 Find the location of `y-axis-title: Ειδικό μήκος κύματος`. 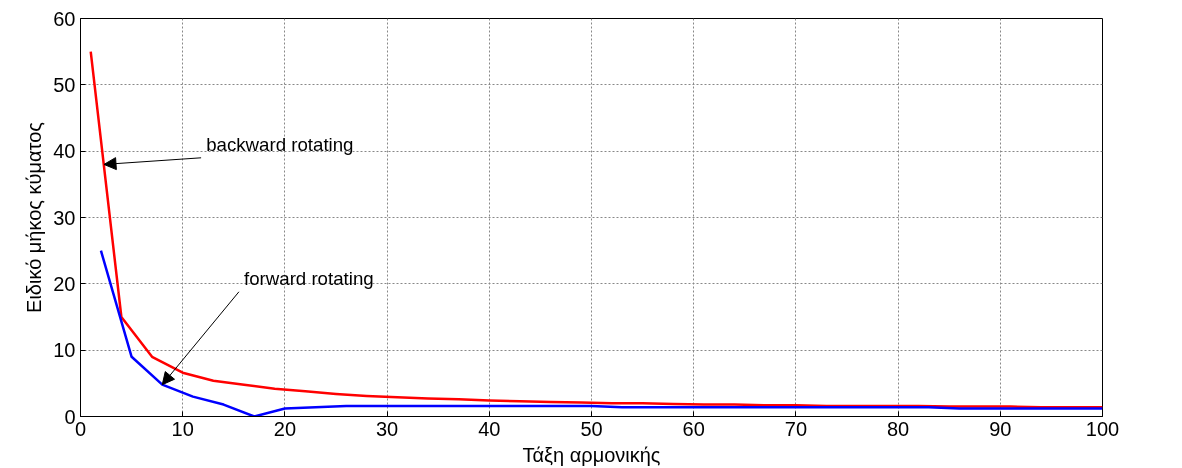

y-axis-title: Ειδικό μήκος κύματος is located at coordinates (34, 217).